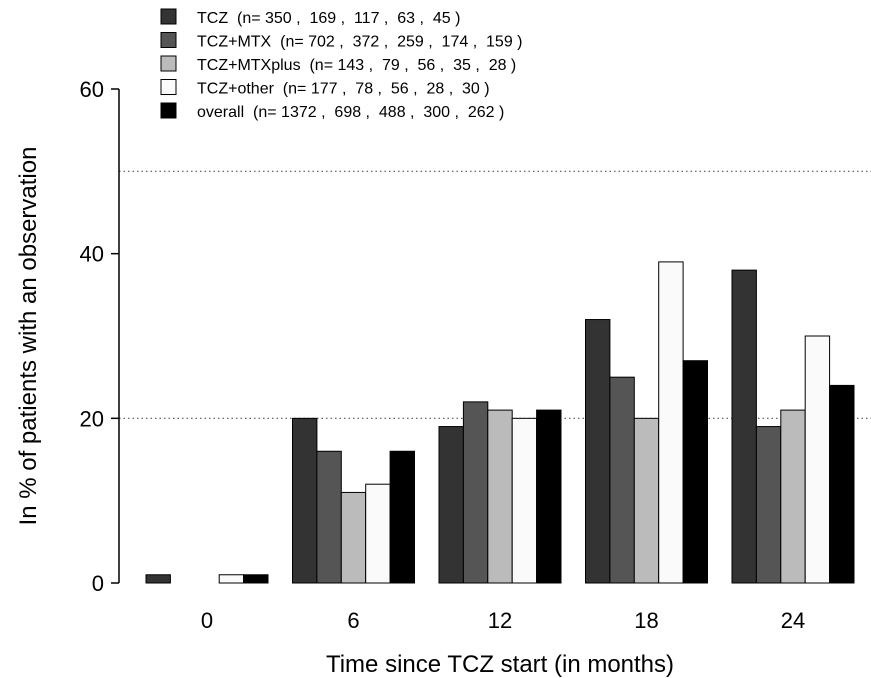  What do you see at coordinates (500, 620) in the screenshot?
I see `x-tick-label: 12` at bounding box center [500, 620].